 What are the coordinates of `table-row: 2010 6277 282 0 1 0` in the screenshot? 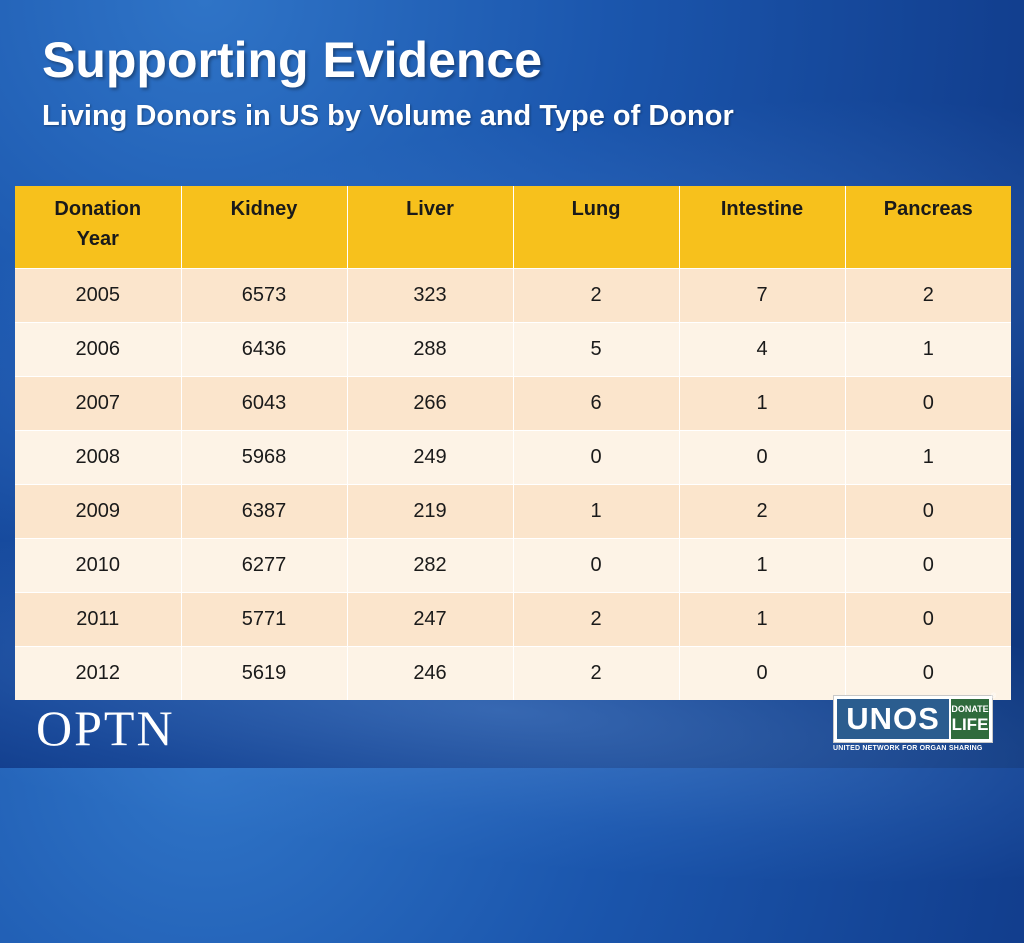 It's located at (513, 565).